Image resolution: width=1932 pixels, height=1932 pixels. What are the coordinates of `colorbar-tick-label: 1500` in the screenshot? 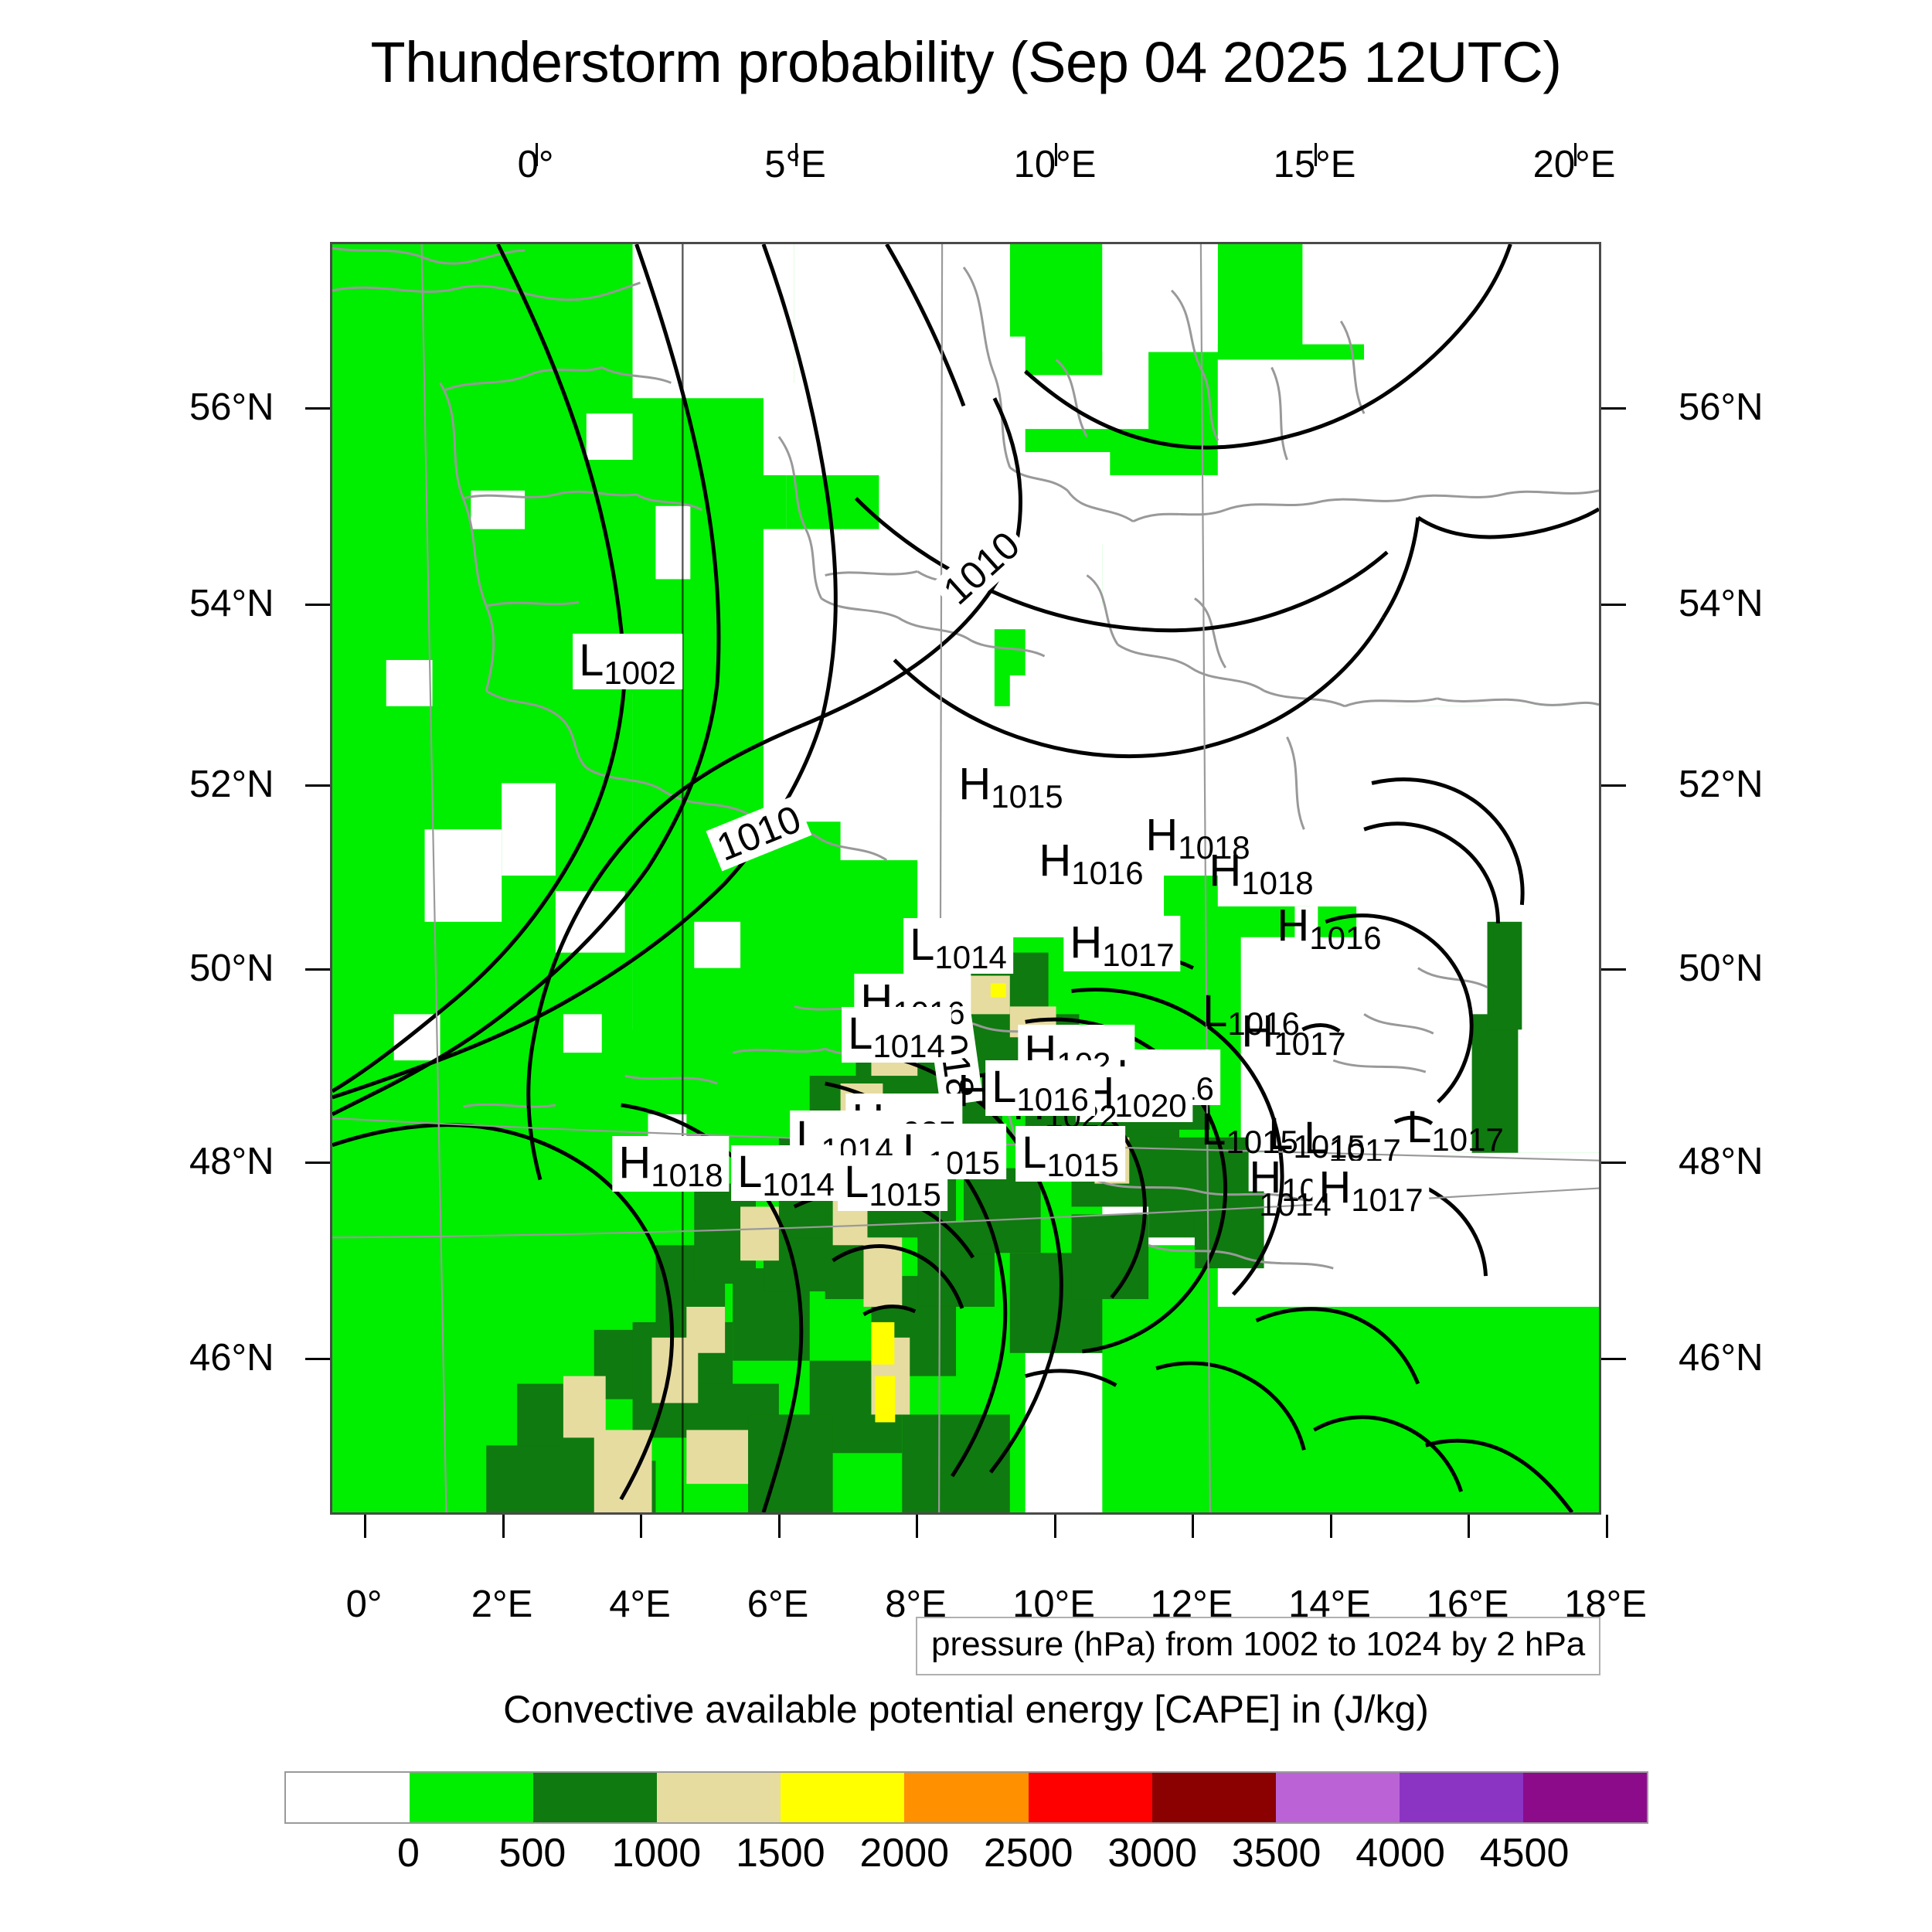 It's located at (780, 1854).